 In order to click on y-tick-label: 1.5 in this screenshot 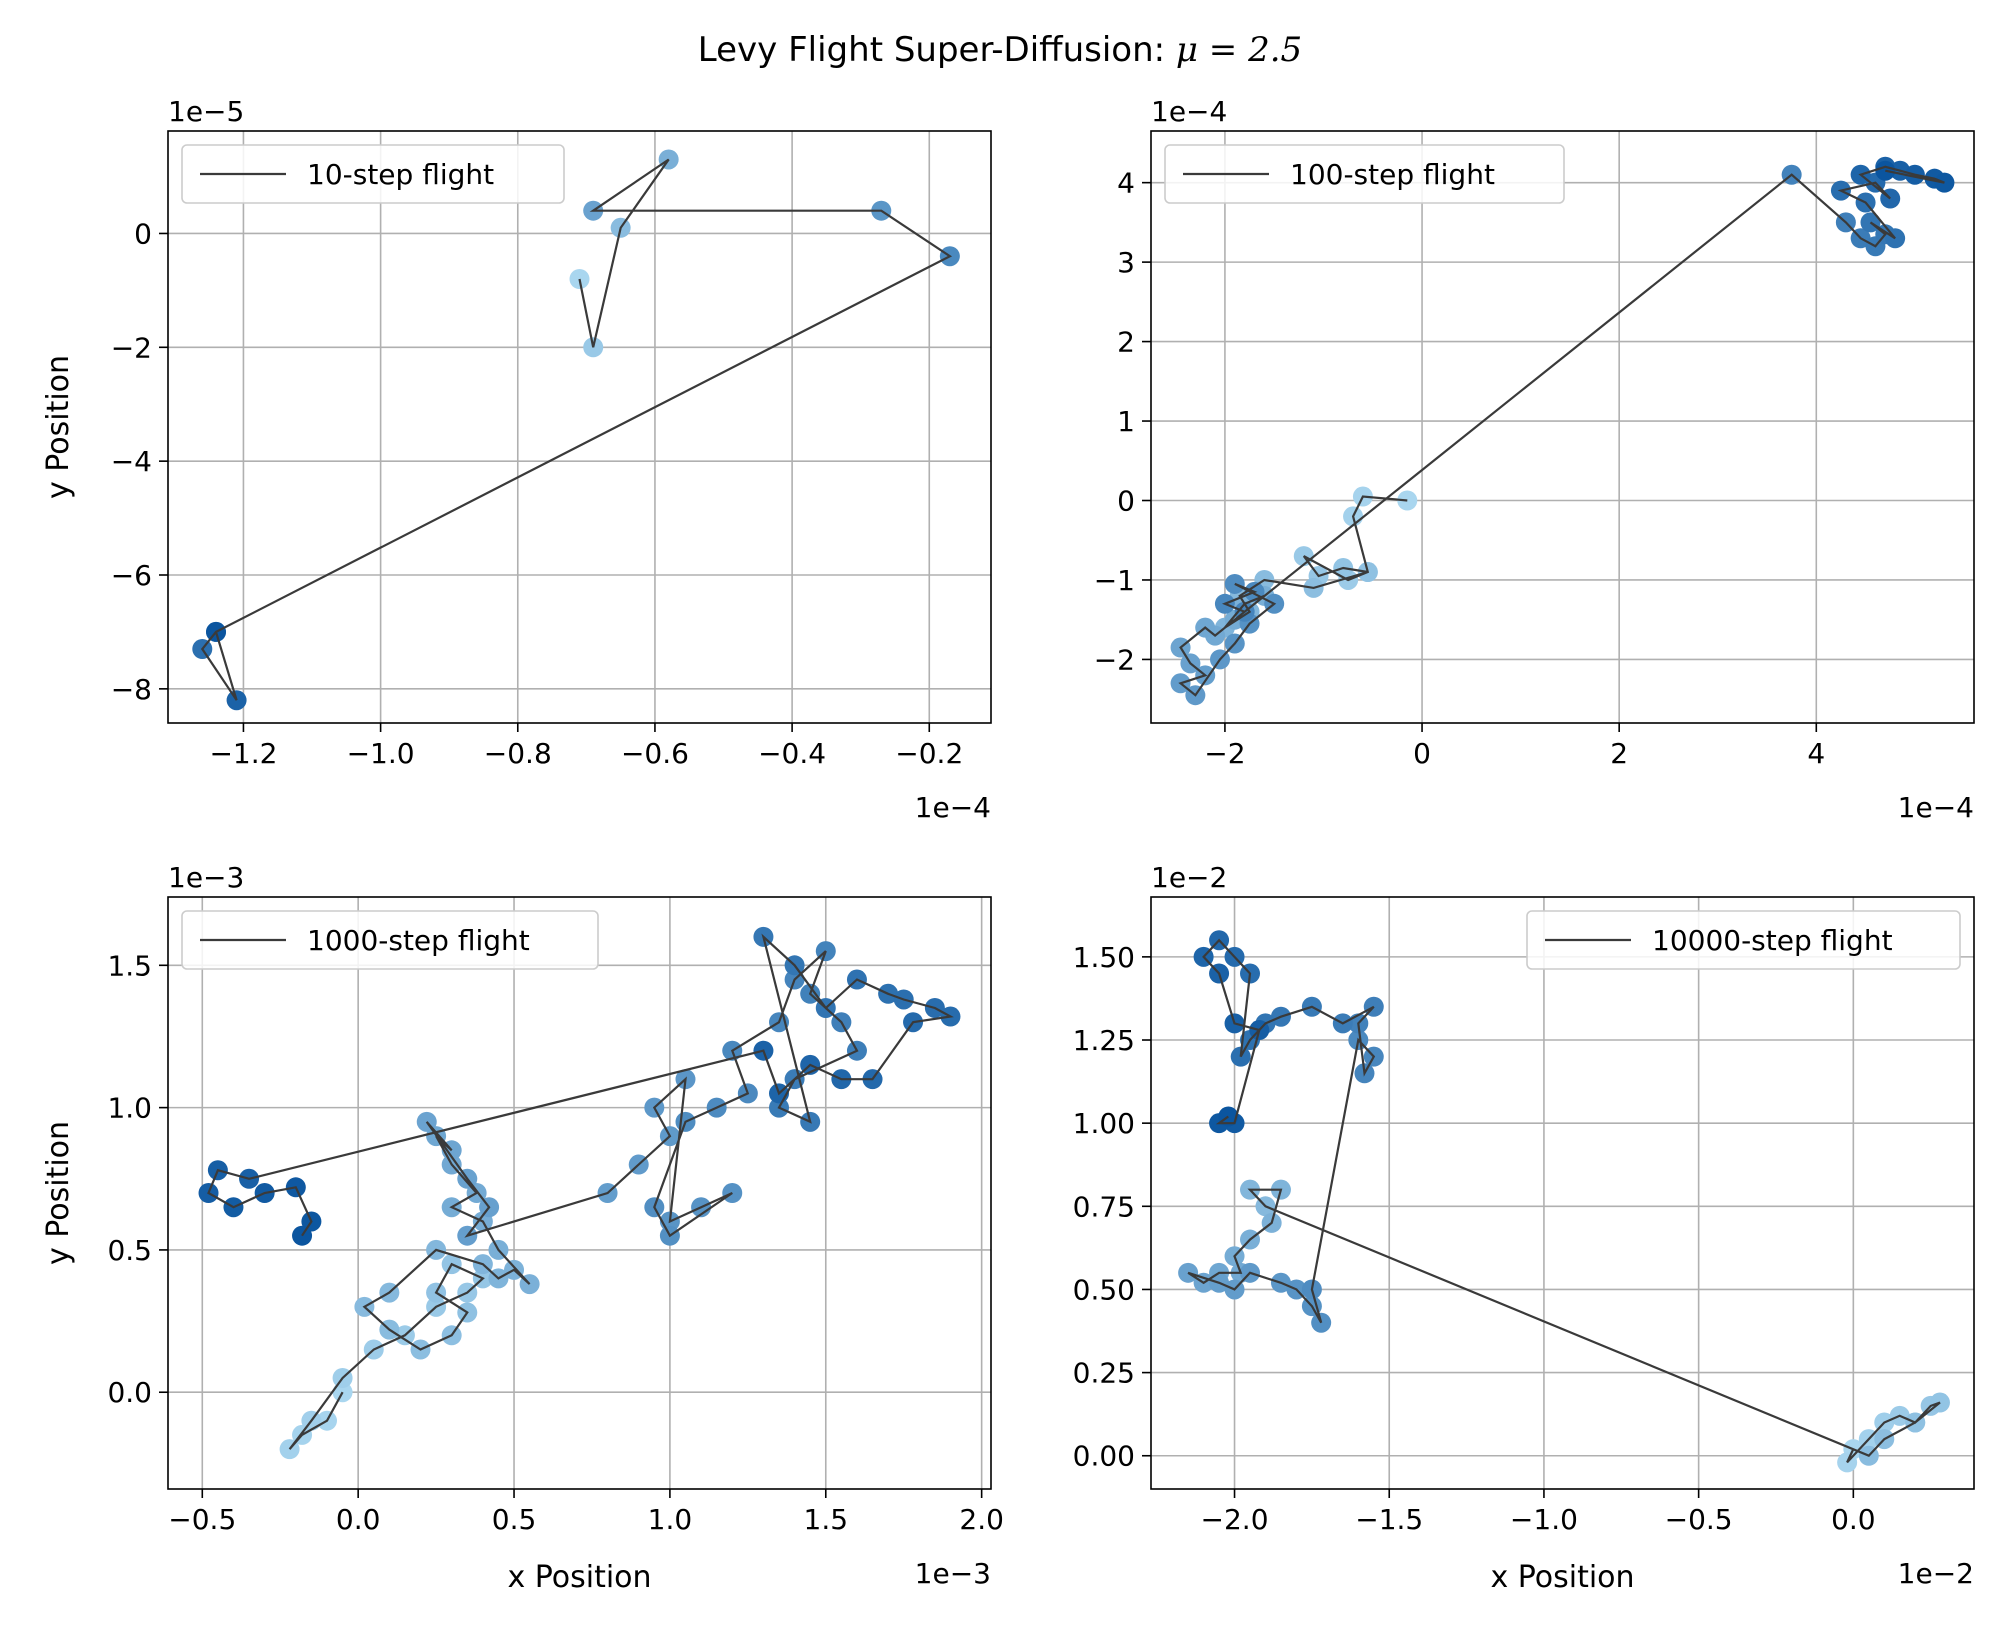, I will do `click(129, 965)`.